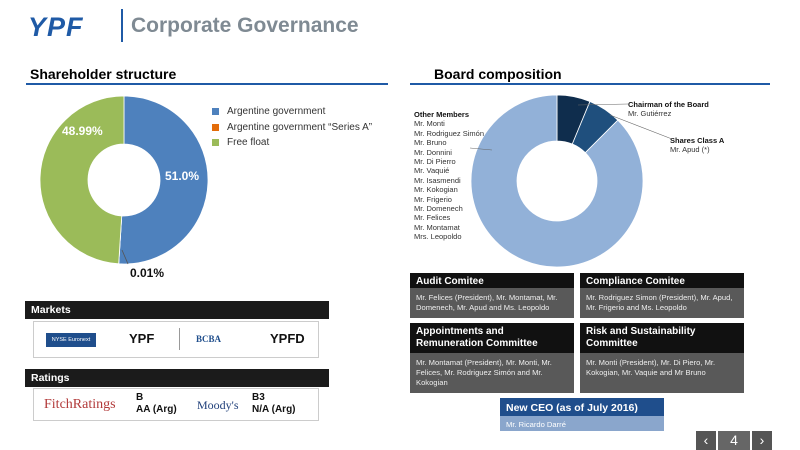  I want to click on page-title: Corporate Governance, so click(245, 25).